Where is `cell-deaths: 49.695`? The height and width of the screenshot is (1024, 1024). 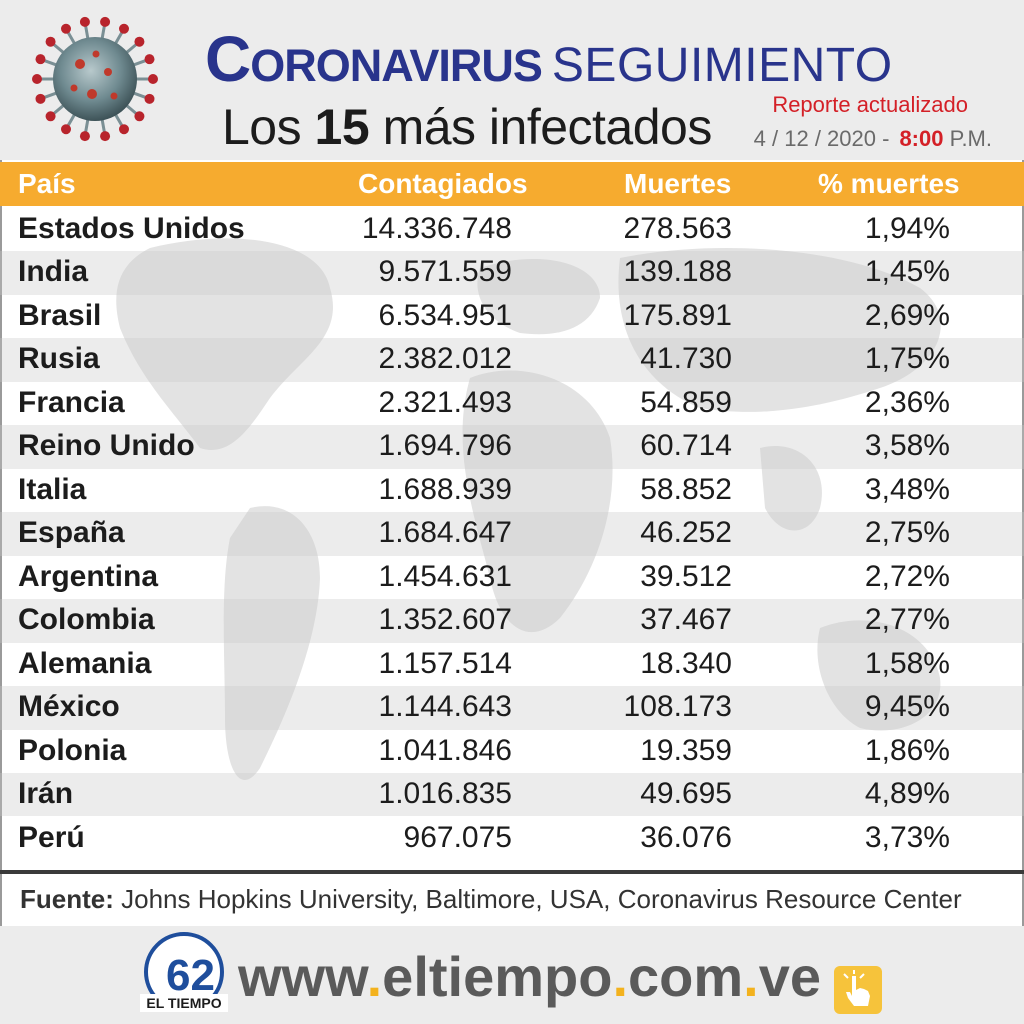
cell-deaths: 49.695 is located at coordinates (686, 794).